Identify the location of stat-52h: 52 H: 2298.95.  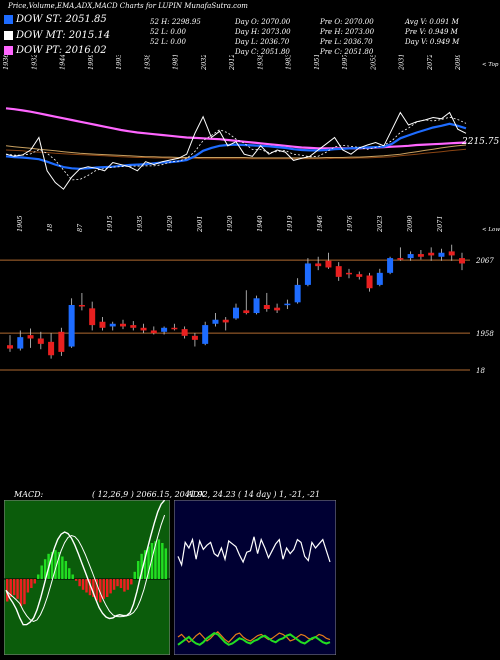
(175, 22).